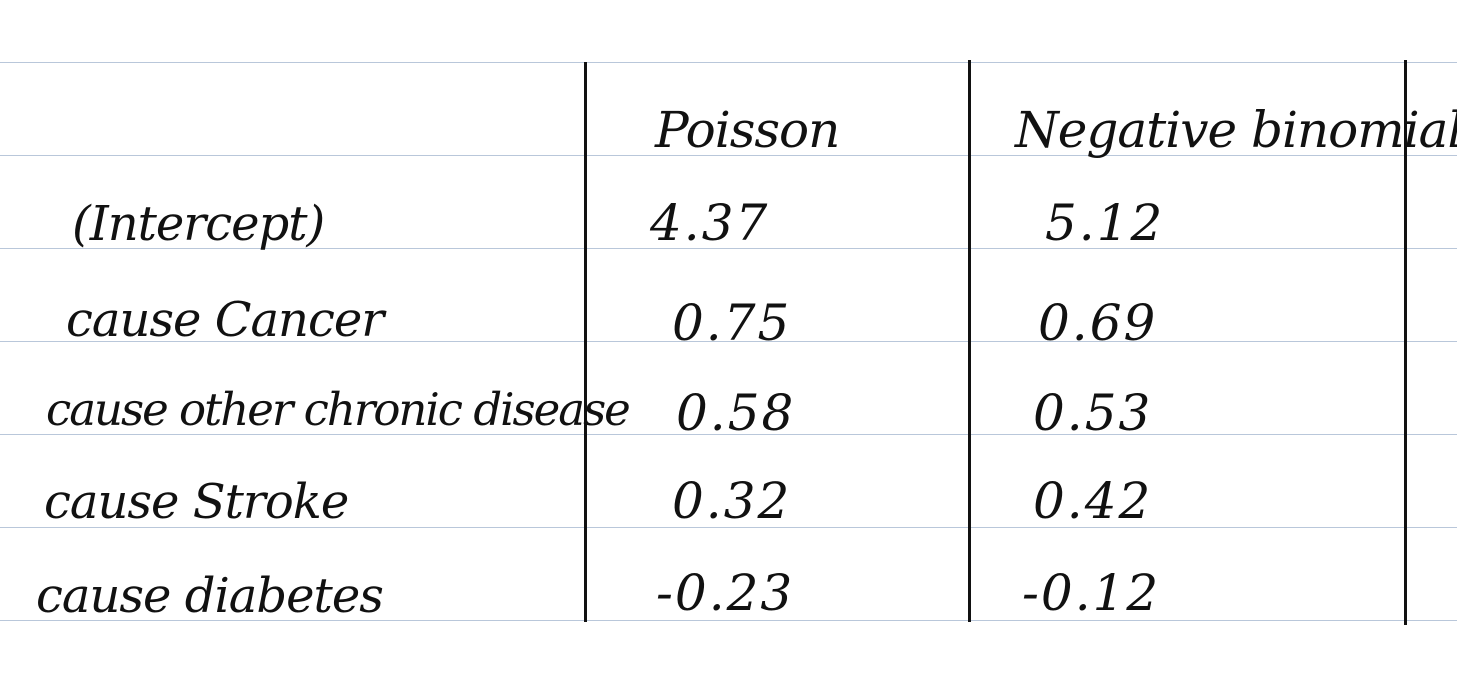  I want to click on row-label-cause-other-chronic-disease: cause other chronic disease, so click(338, 409).